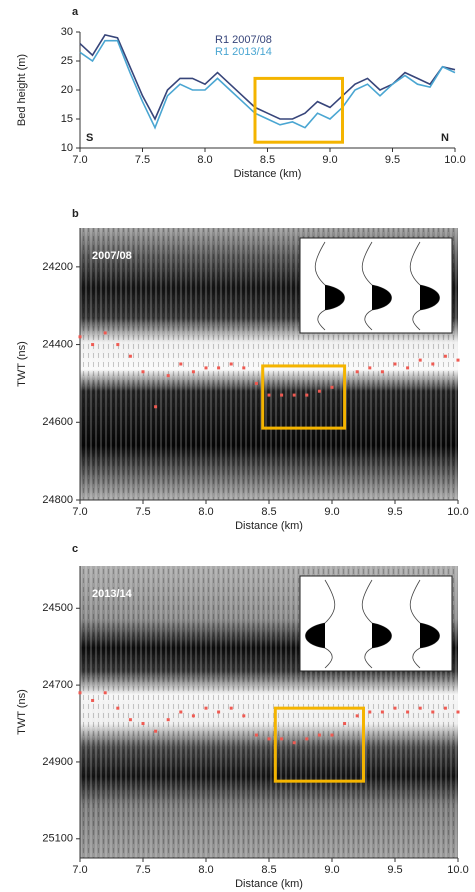 This screenshot has height=892, width=475. I want to click on y-tick-label: 20, so click(67, 90).